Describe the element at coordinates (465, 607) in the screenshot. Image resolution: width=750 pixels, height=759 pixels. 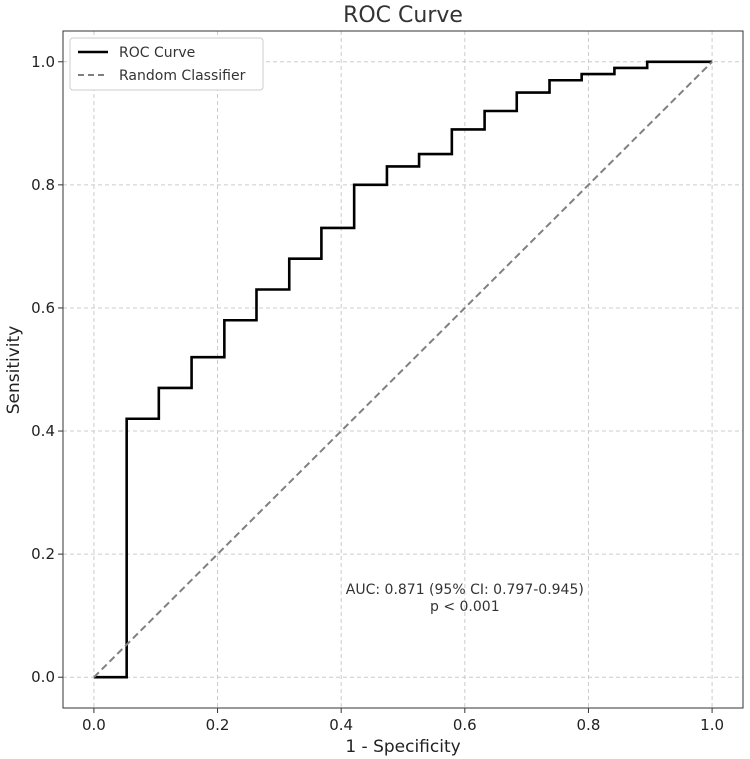
I see `annotation-1: p < 0.001` at that location.